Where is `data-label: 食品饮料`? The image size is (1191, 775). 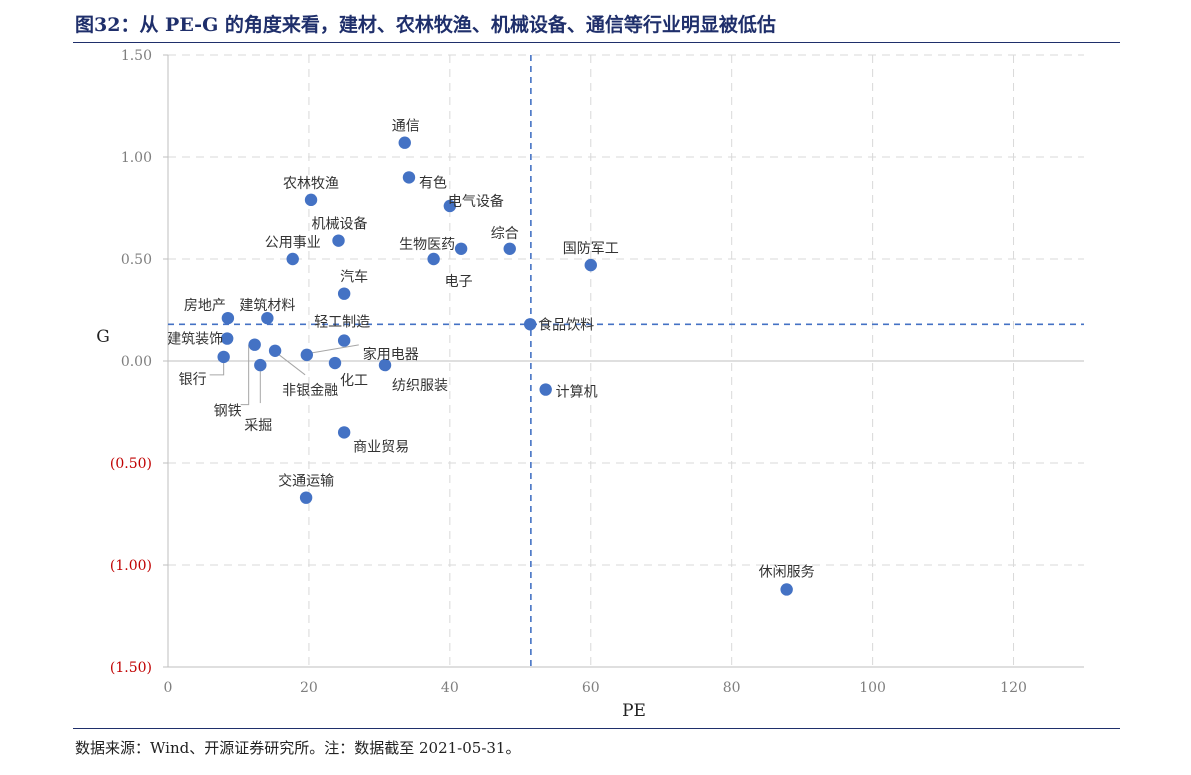 data-label: 食品饮料 is located at coordinates (566, 324).